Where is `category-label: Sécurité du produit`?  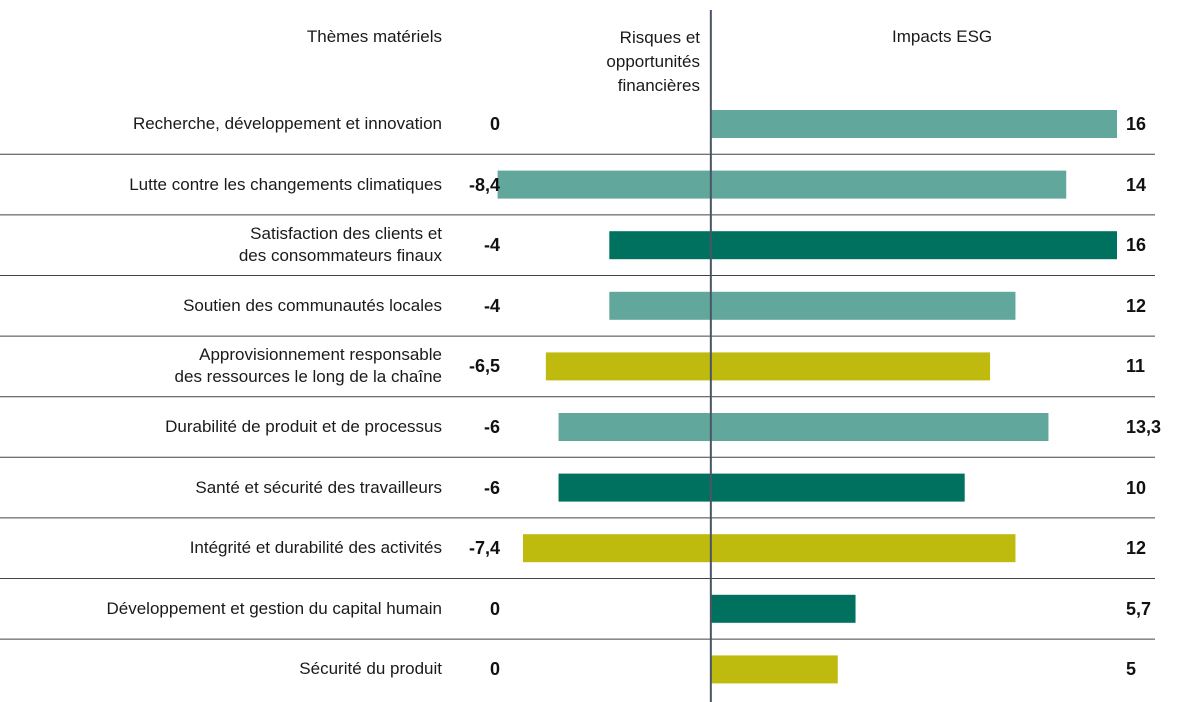 category-label: Sécurité du produit is located at coordinates (370, 669).